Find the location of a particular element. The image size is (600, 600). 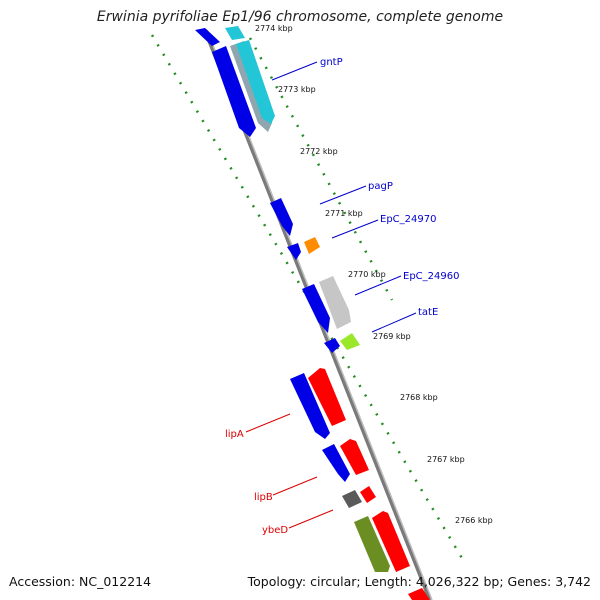

tick-label: 2772 kbp is located at coordinates (319, 151).